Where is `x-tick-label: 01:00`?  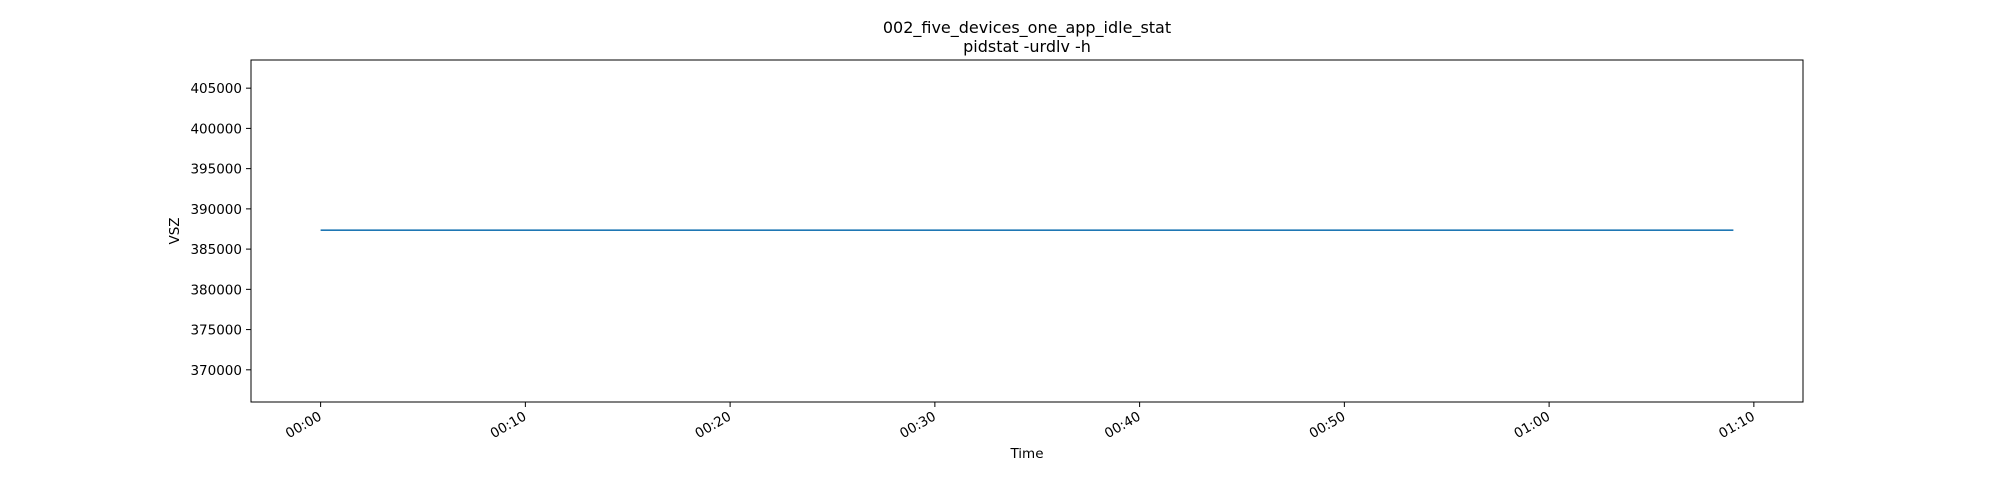
x-tick-label: 01:00 is located at coordinates (1532, 425).